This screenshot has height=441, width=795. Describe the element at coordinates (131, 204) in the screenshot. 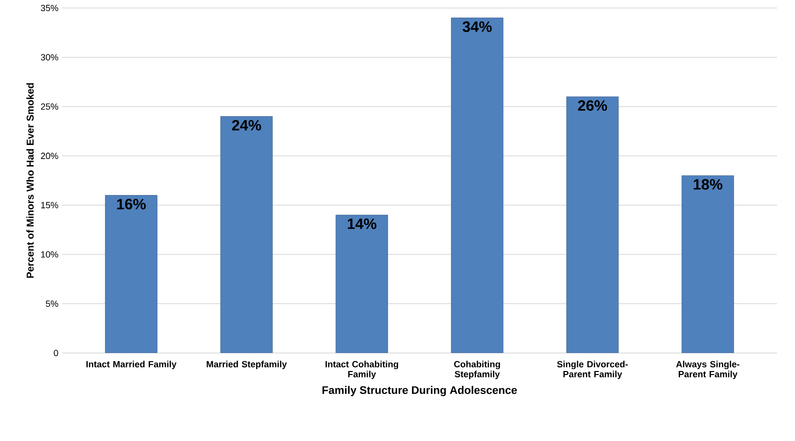

I see `data-label: 16%` at that location.